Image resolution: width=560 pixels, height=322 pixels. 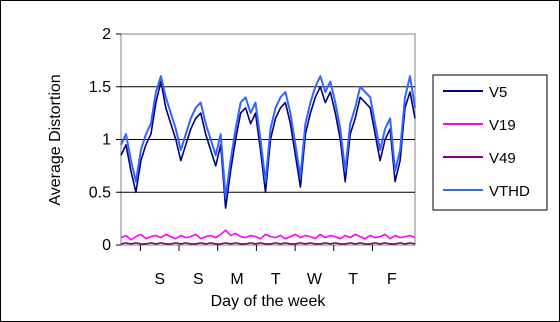 I want to click on y-tick-label: 1.5, so click(x=100, y=87).